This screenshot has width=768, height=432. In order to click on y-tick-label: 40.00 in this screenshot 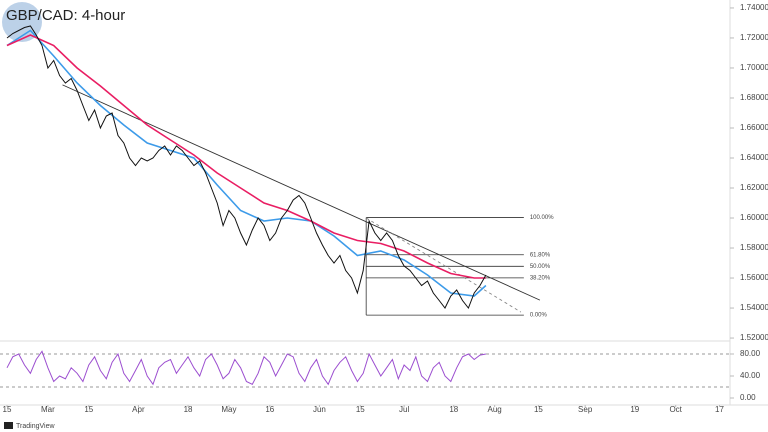, I will do `click(750, 375)`.